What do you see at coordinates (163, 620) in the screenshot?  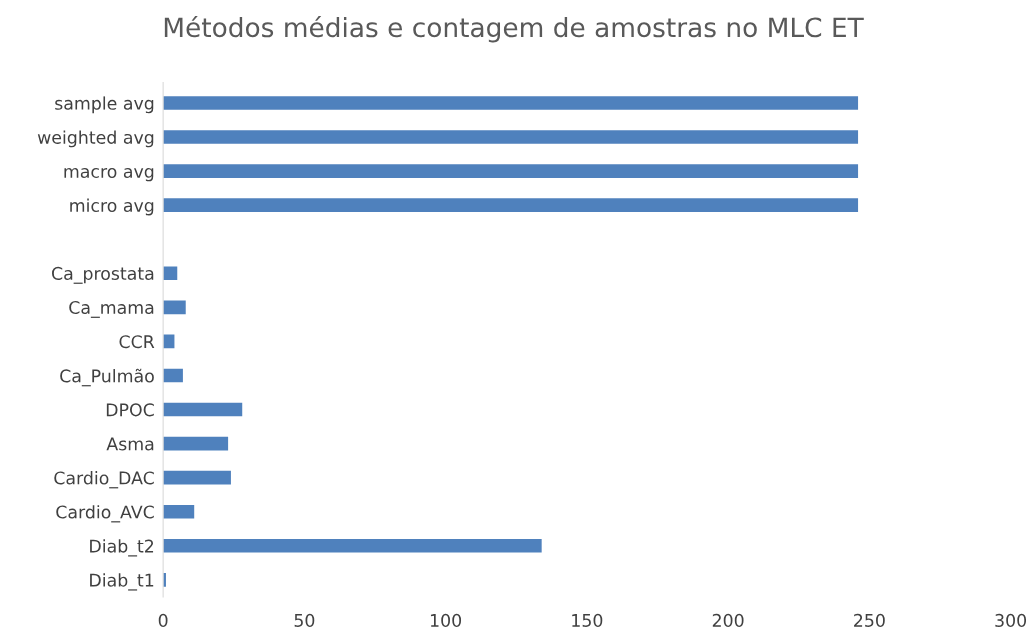 I see `x-tick-label: 0` at bounding box center [163, 620].